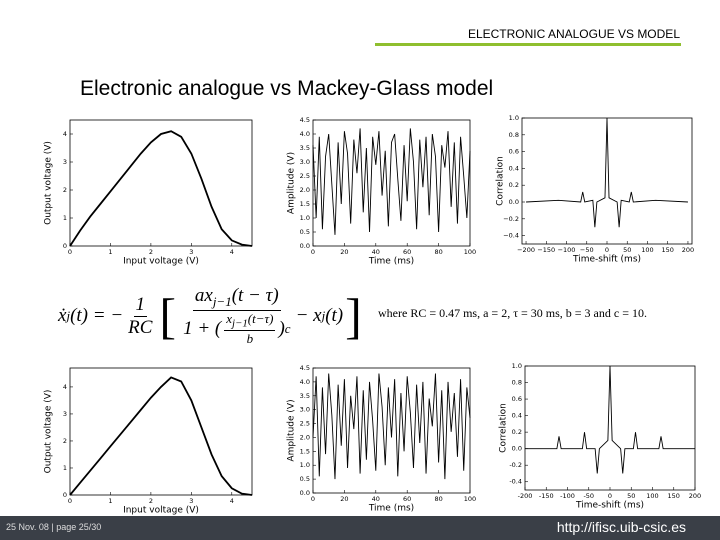  What do you see at coordinates (203, 296) in the screenshot?
I see `eq-part: ax` at bounding box center [203, 296].